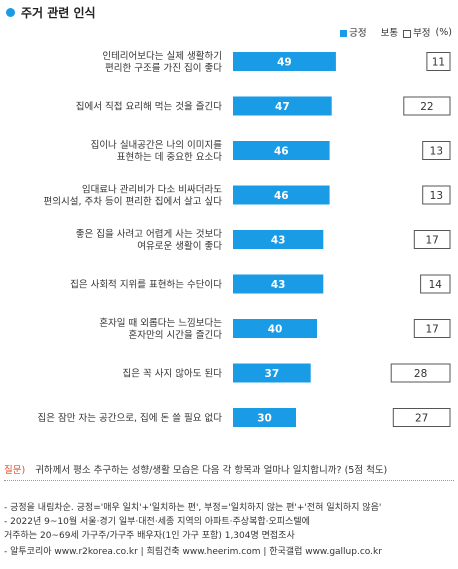  I want to click on negative-value-label: 28, so click(420, 374).